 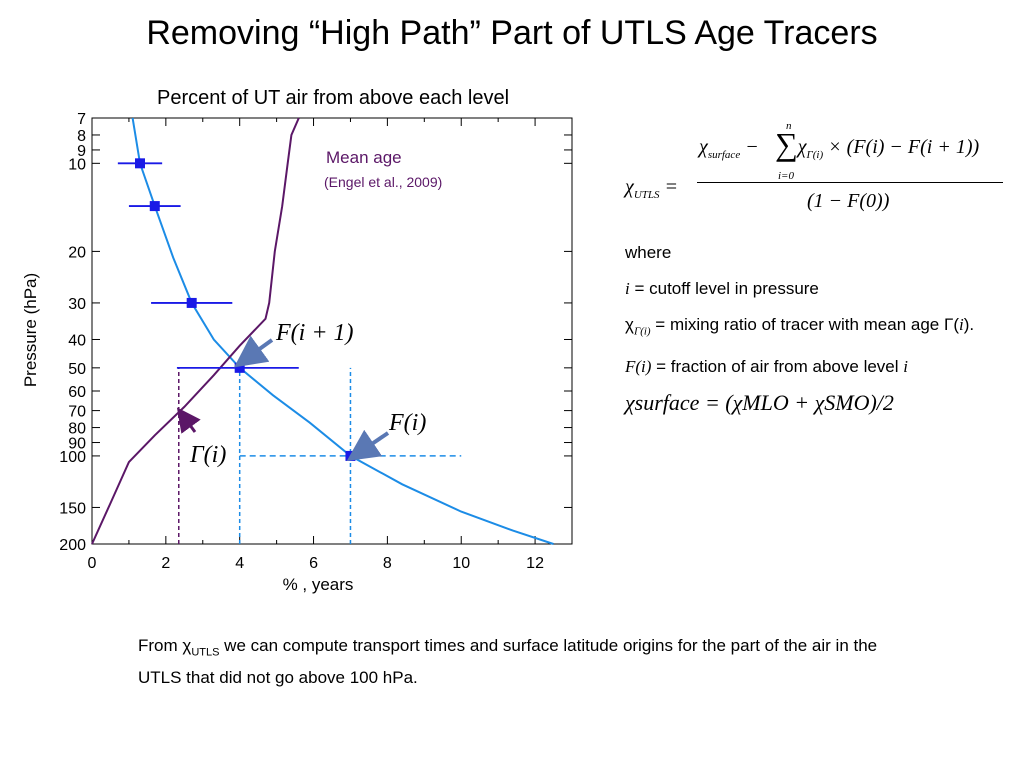 What do you see at coordinates (92, 563) in the screenshot?
I see `x-tick-label: 0` at bounding box center [92, 563].